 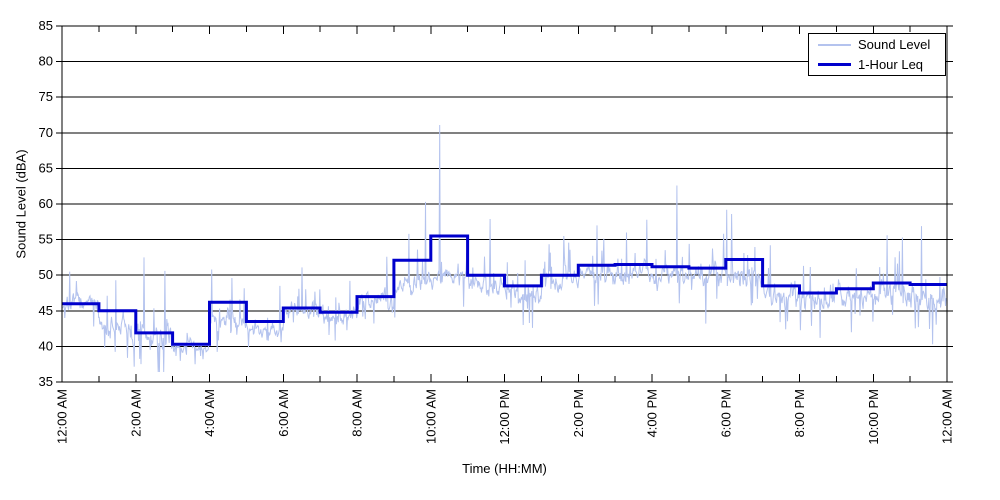 I want to click on y-tick-labels: 35 40 45 50 55 60 65 70 75 80 85, so click(x=46, y=203).